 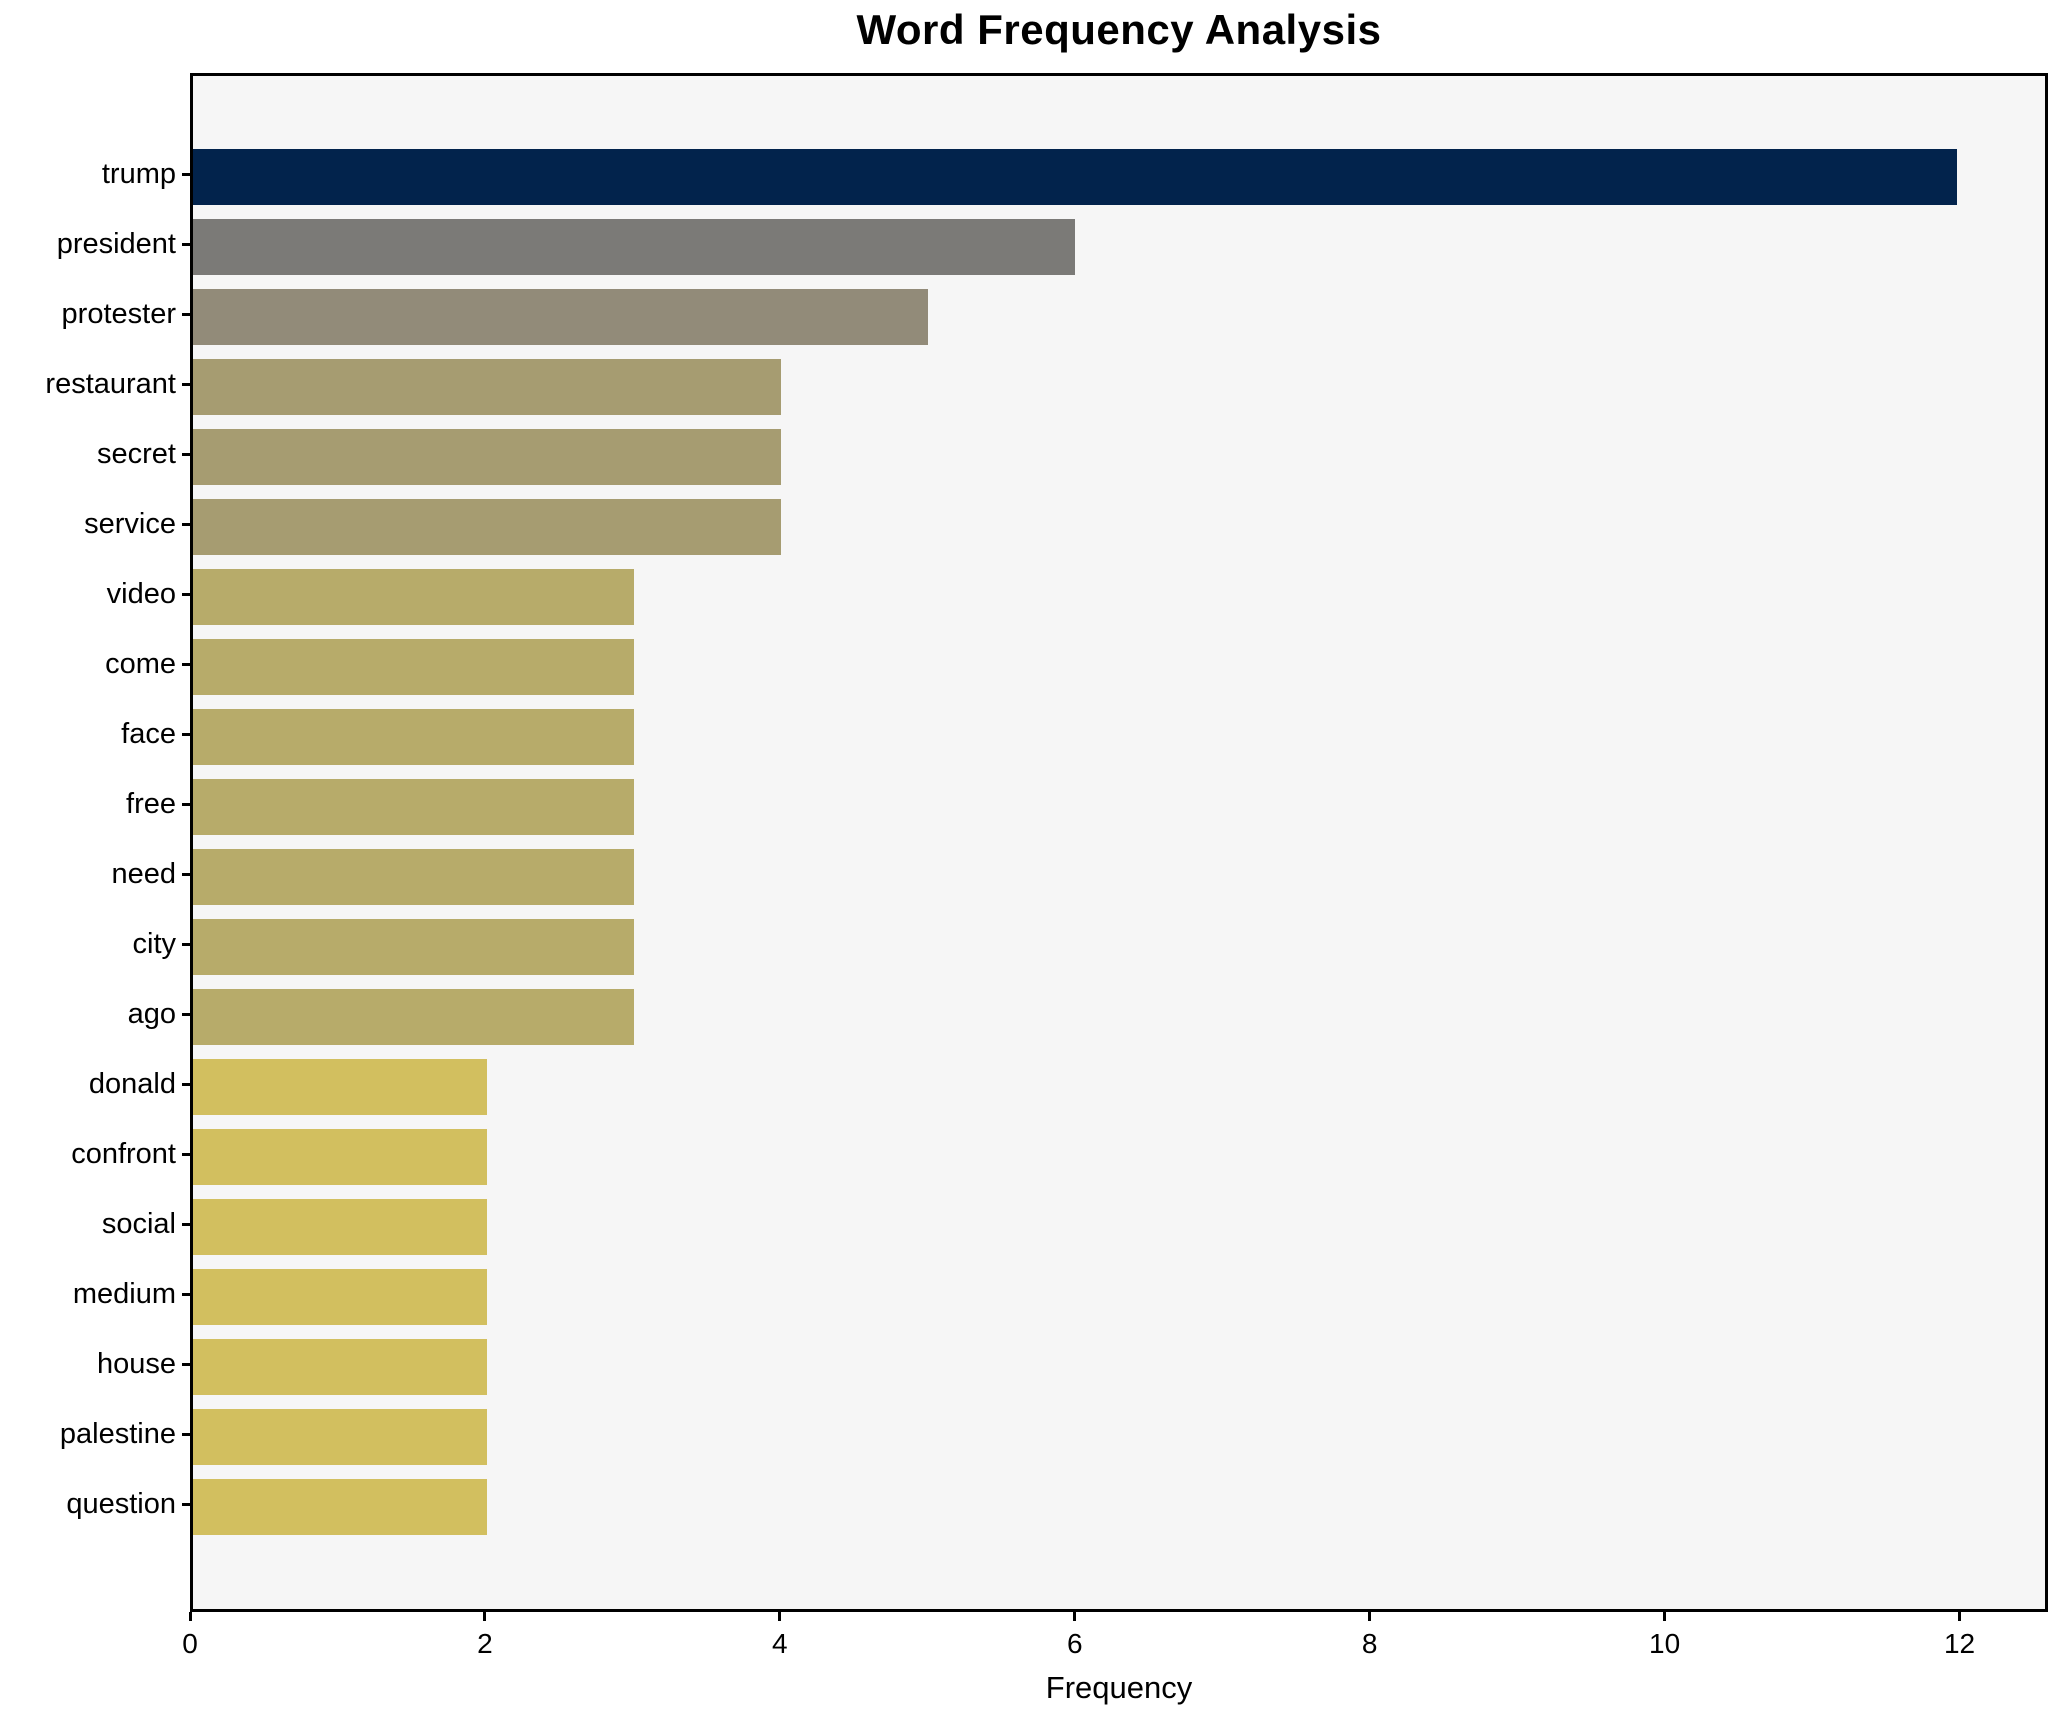 What do you see at coordinates (340, 1437) in the screenshot?
I see `bar-palestine` at bounding box center [340, 1437].